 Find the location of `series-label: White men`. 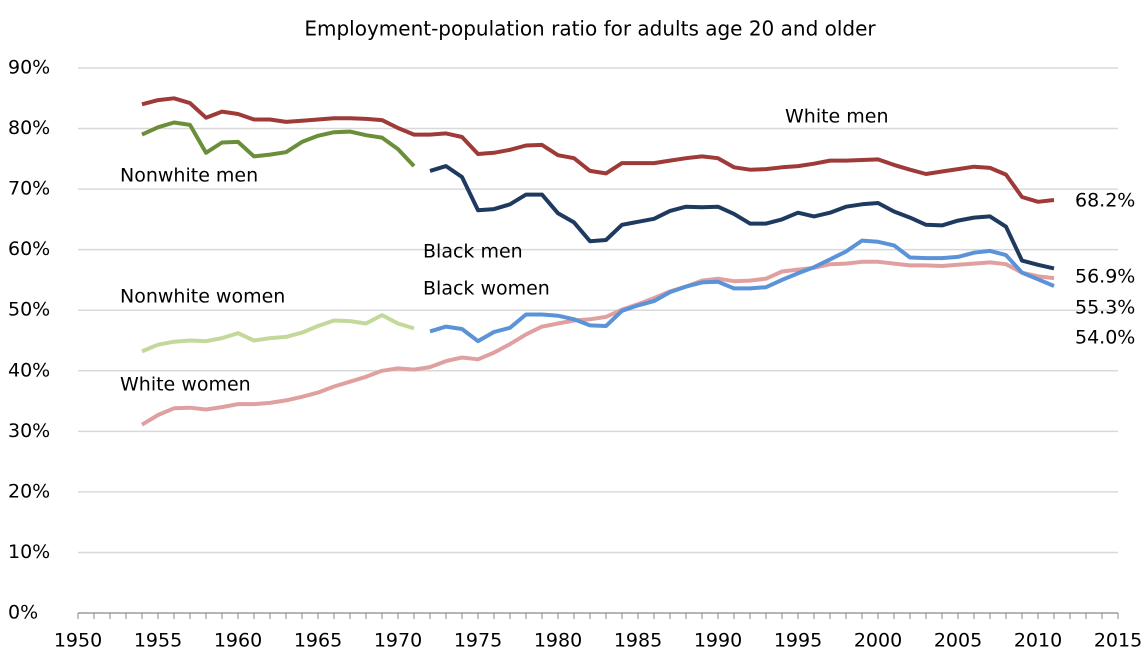

series-label: White men is located at coordinates (837, 117).